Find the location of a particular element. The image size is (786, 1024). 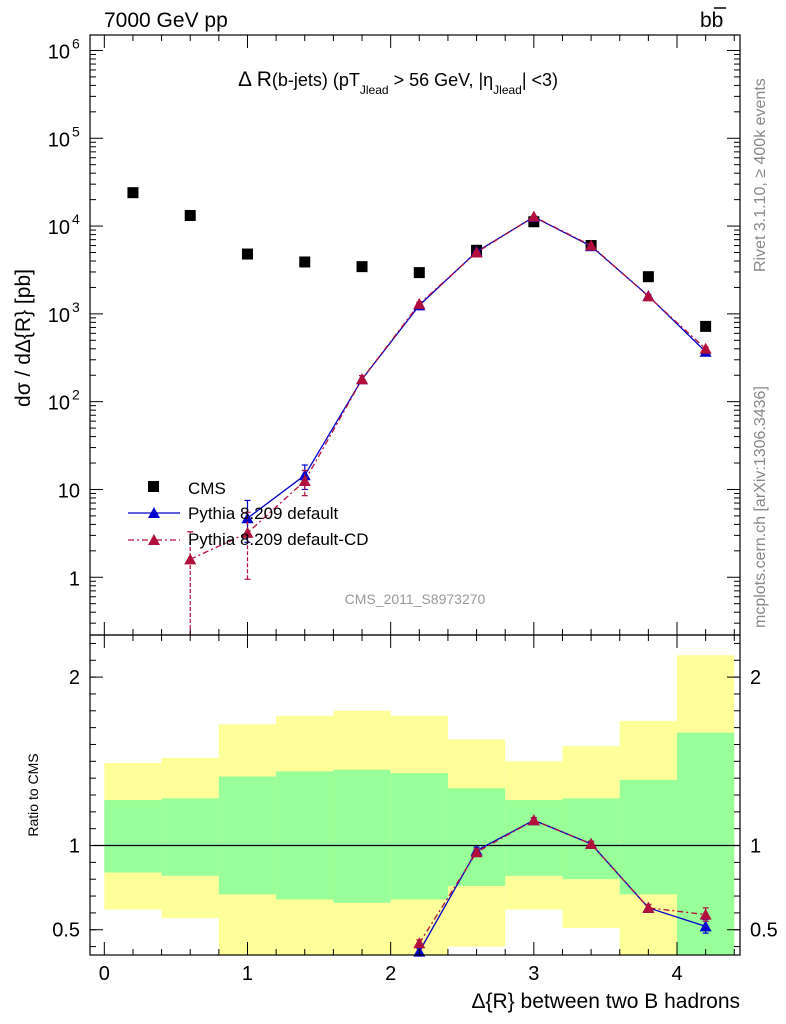

main-y-tick-exponent: 2 is located at coordinates (76, 395).